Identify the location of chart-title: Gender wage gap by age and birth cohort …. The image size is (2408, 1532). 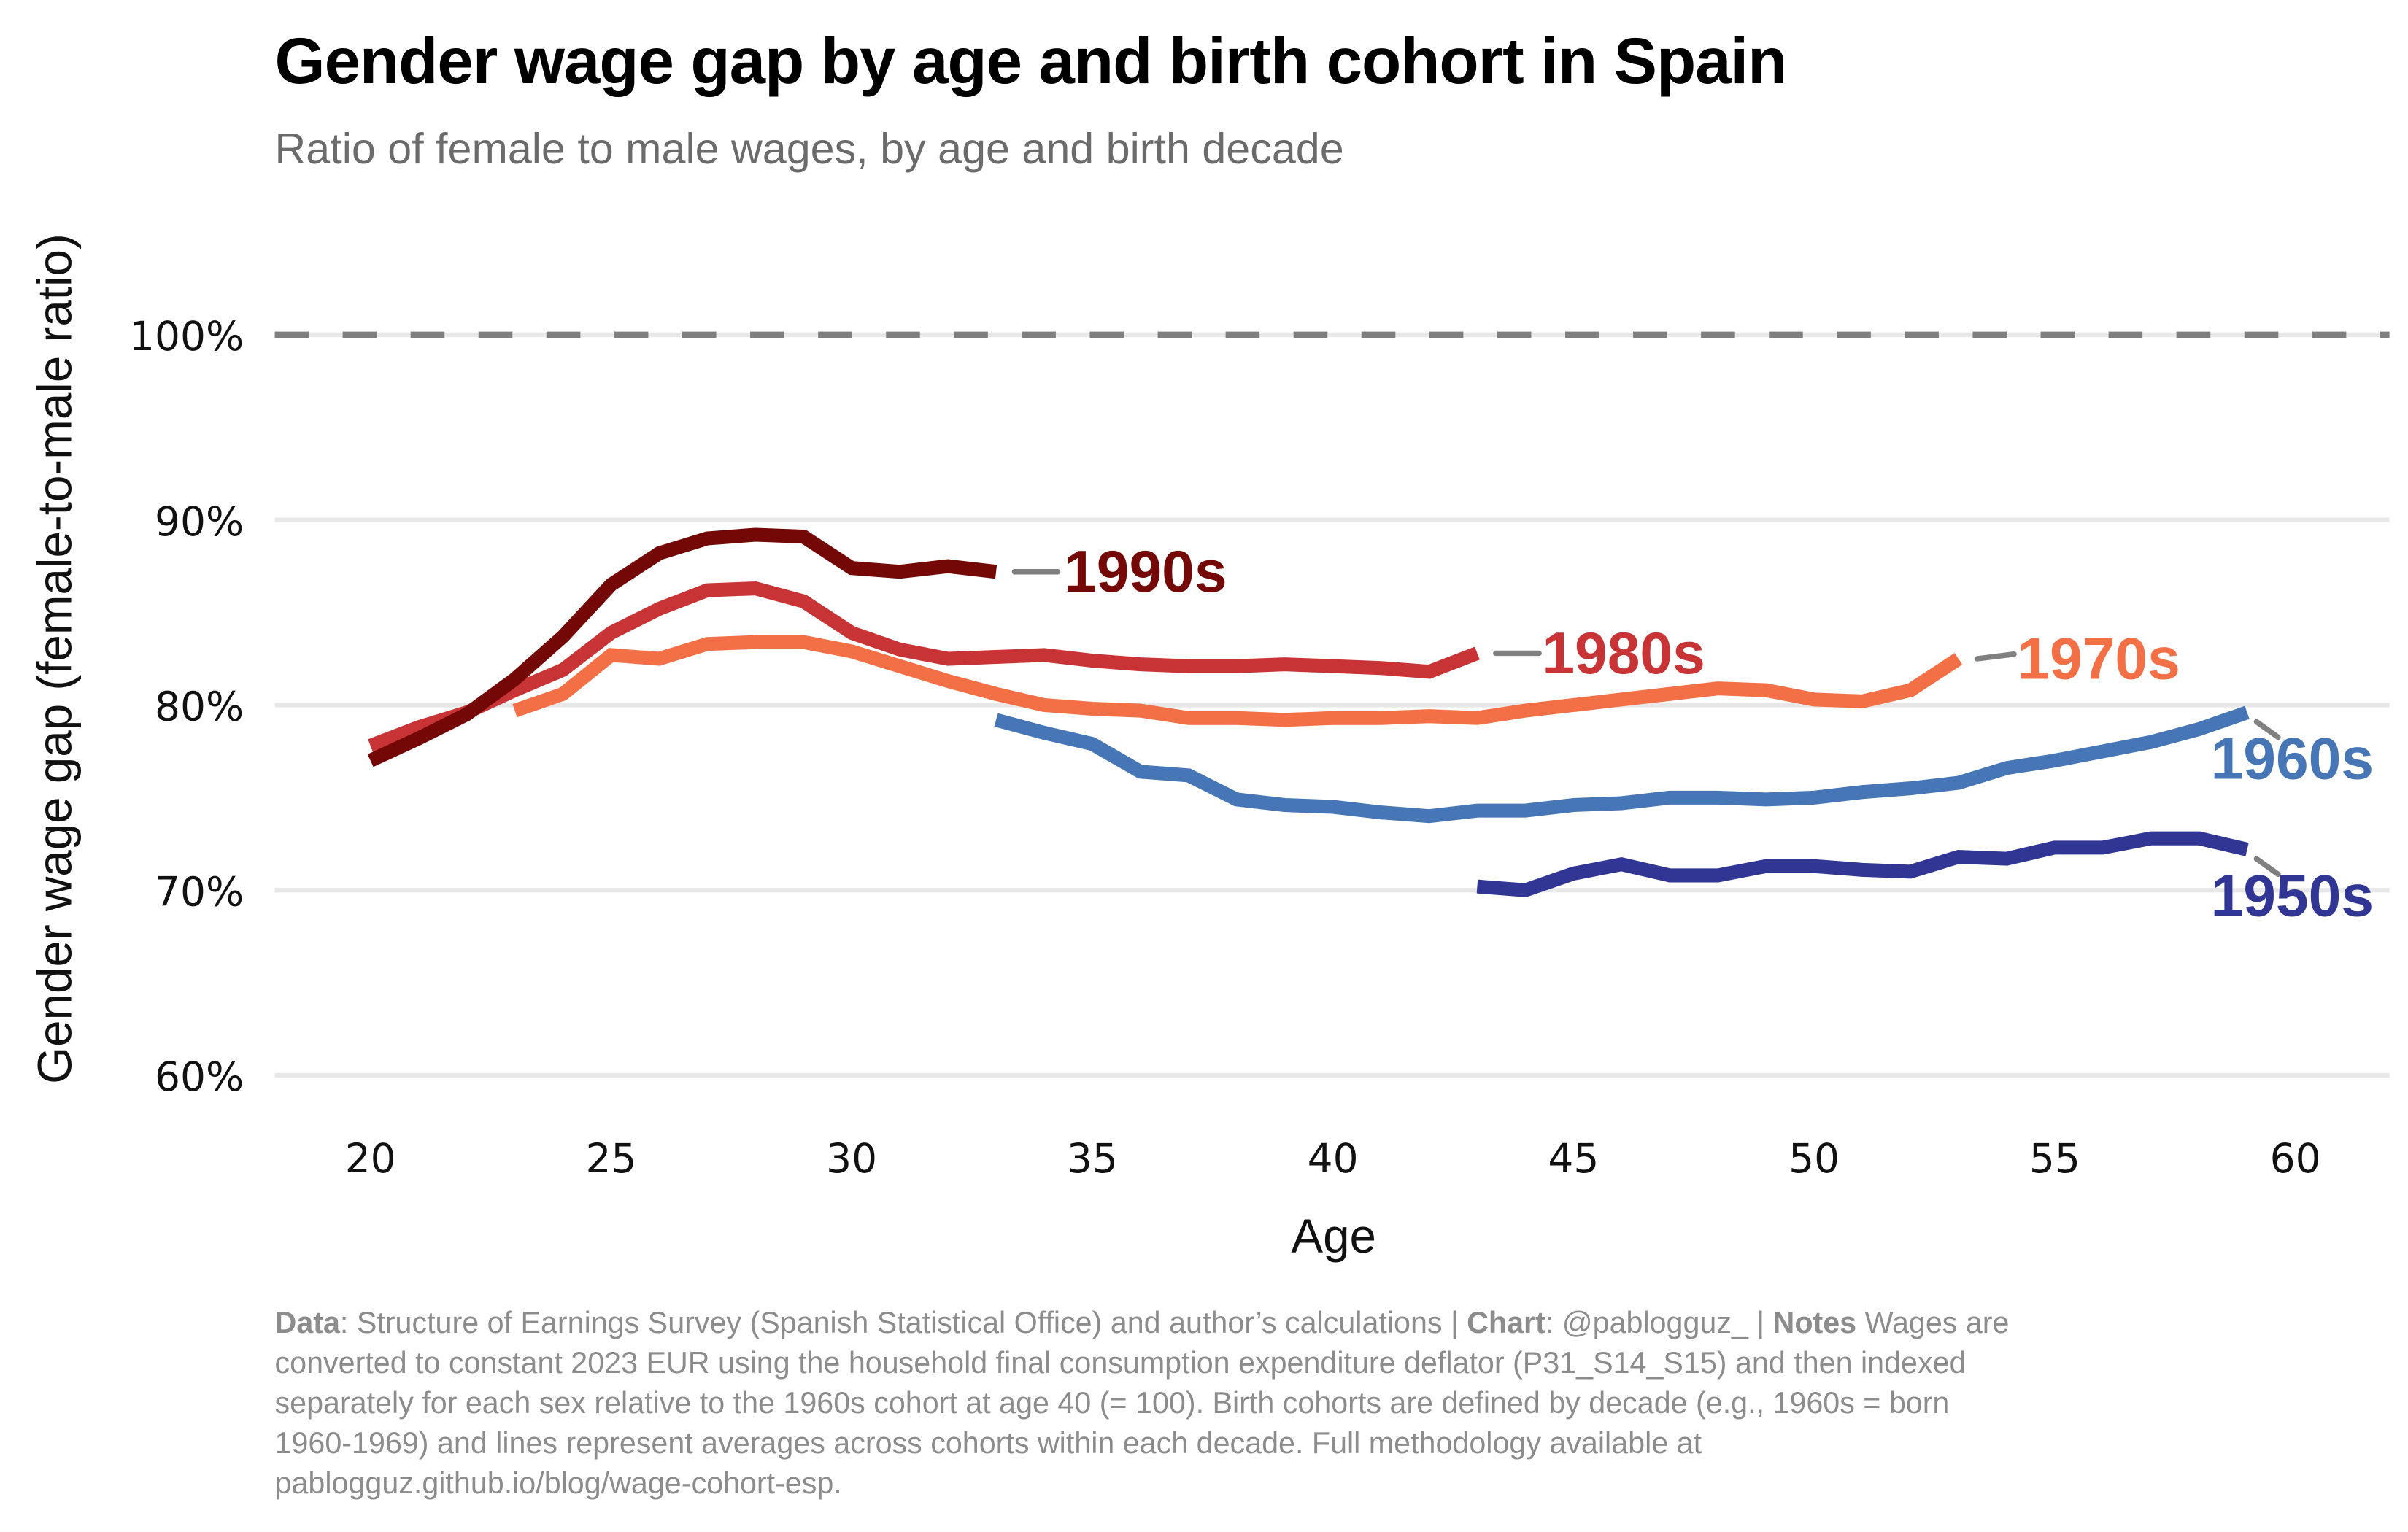
(1031, 61).